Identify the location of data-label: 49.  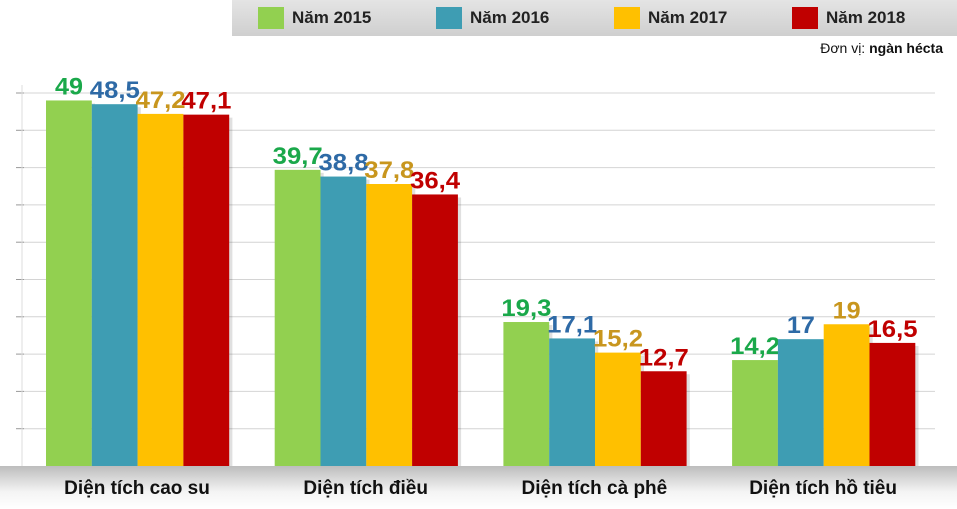
(69, 86).